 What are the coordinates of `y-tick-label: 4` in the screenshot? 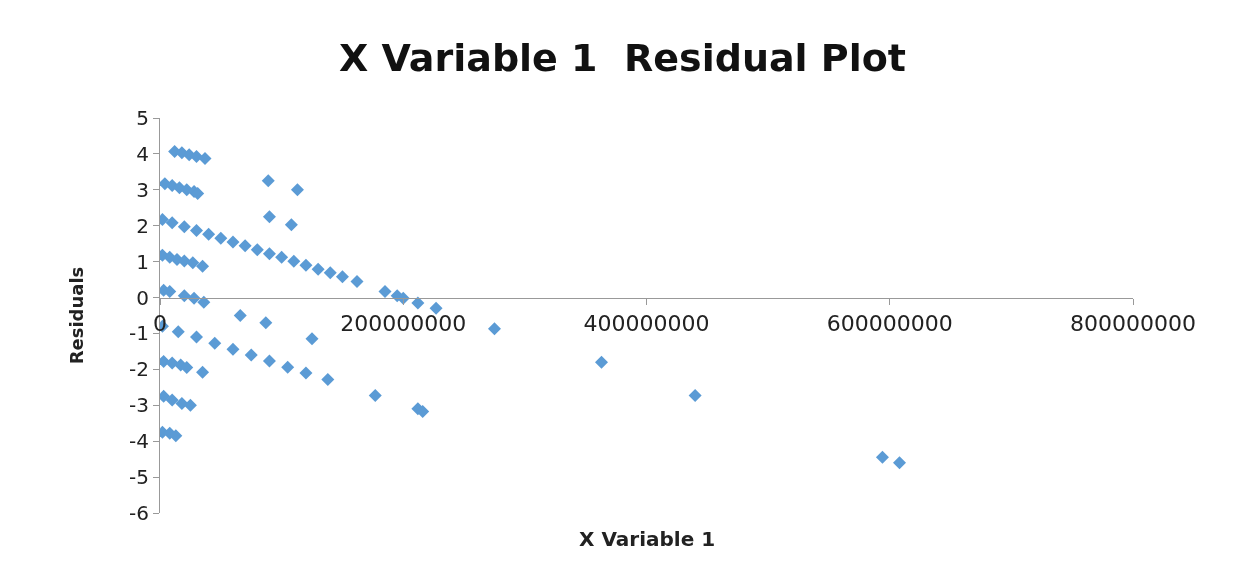 It's located at (142, 153).